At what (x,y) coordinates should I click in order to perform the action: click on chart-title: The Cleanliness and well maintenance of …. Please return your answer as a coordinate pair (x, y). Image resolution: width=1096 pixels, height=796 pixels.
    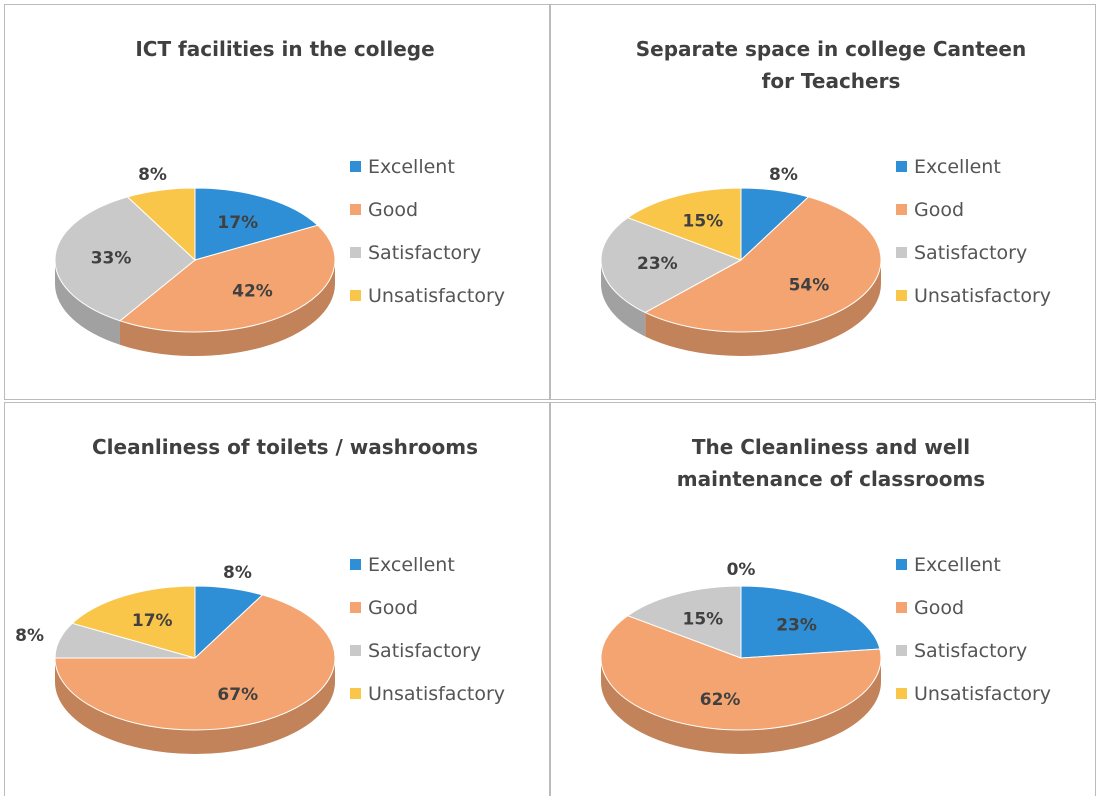
    Looking at the image, I should click on (831, 463).